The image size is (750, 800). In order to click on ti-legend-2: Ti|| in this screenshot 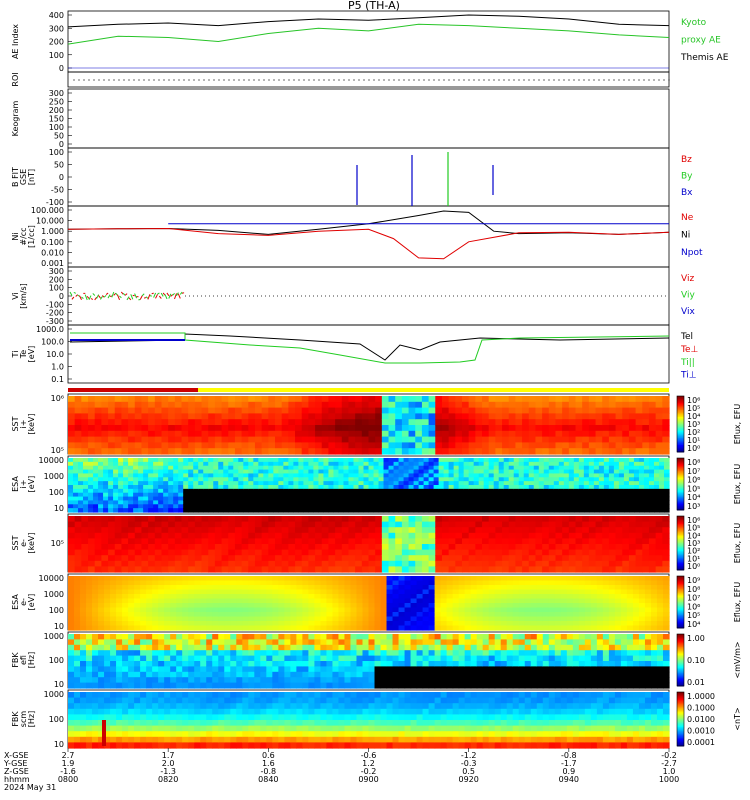, I will do `click(687, 363)`.